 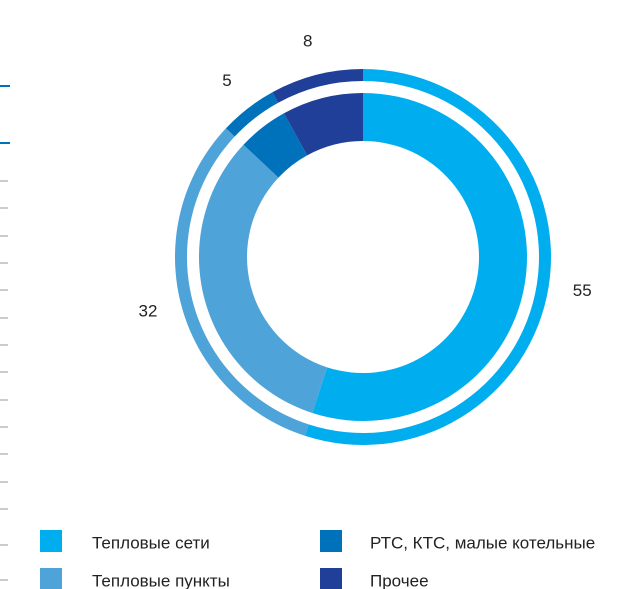 What do you see at coordinates (151, 542) in the screenshot?
I see `legend-label: Тепловые сети` at bounding box center [151, 542].